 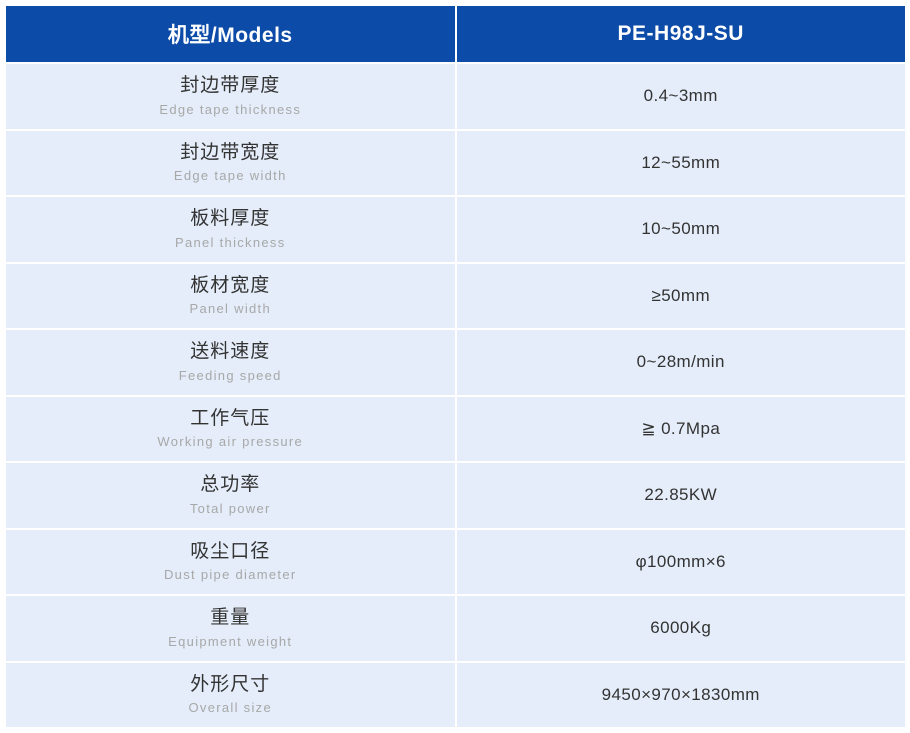 What do you see at coordinates (680, 295) in the screenshot?
I see `spec-value: ≥50mm` at bounding box center [680, 295].